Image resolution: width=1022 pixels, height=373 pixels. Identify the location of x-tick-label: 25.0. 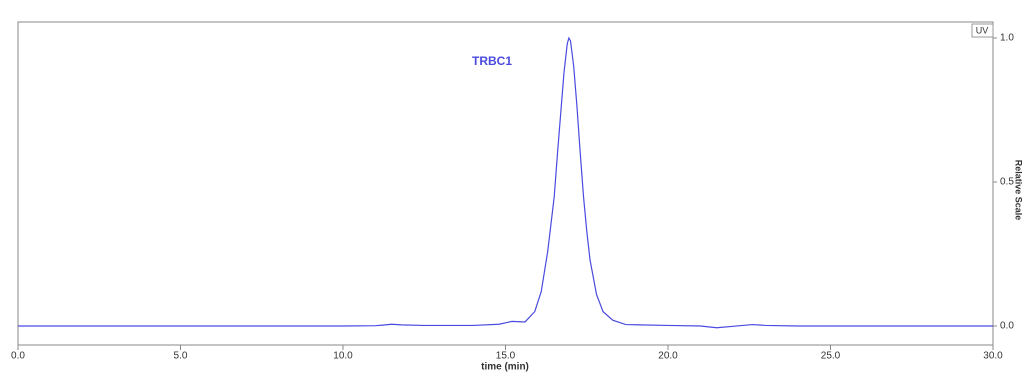
(831, 356).